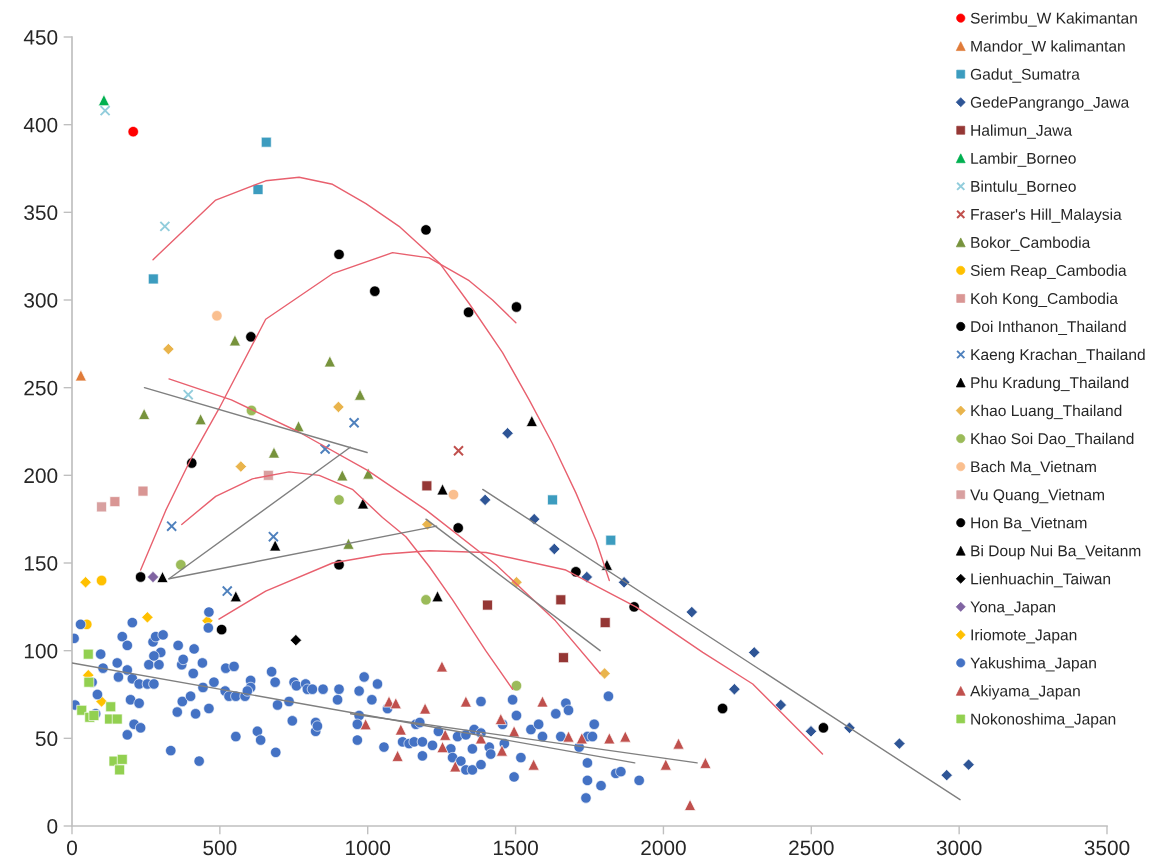  Describe the element at coordinates (1037, 496) in the screenshot. I see `legend-label: Vu Quang_Vietnam` at that location.